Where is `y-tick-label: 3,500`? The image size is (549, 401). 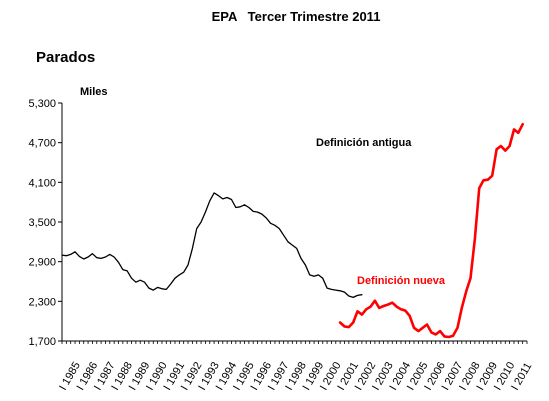 y-tick-label: 3,500 is located at coordinates (42, 223).